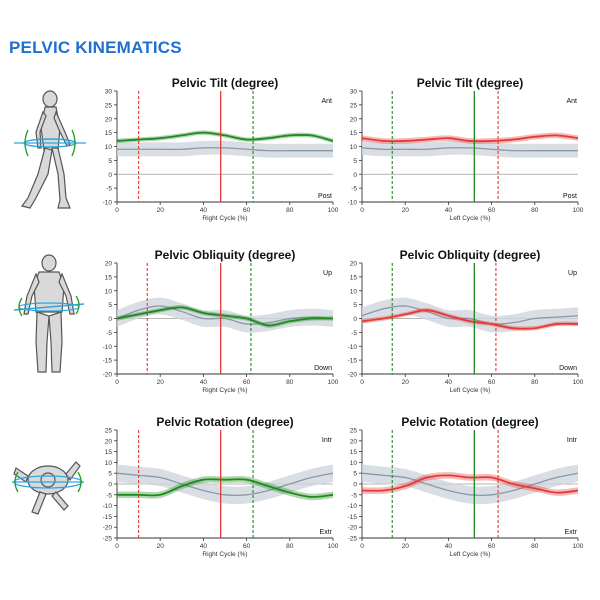  Describe the element at coordinates (48, 488) in the screenshot. I see `top-view-figure-icon` at that location.